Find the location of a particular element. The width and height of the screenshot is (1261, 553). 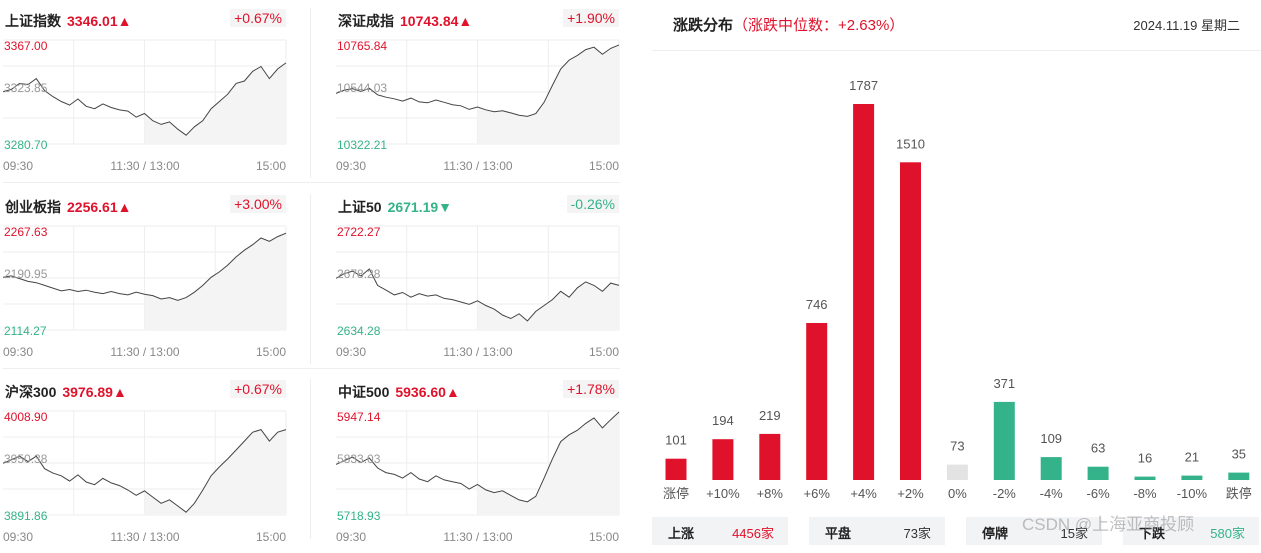

summary-up: 上涨 4456家 is located at coordinates (720, 531).